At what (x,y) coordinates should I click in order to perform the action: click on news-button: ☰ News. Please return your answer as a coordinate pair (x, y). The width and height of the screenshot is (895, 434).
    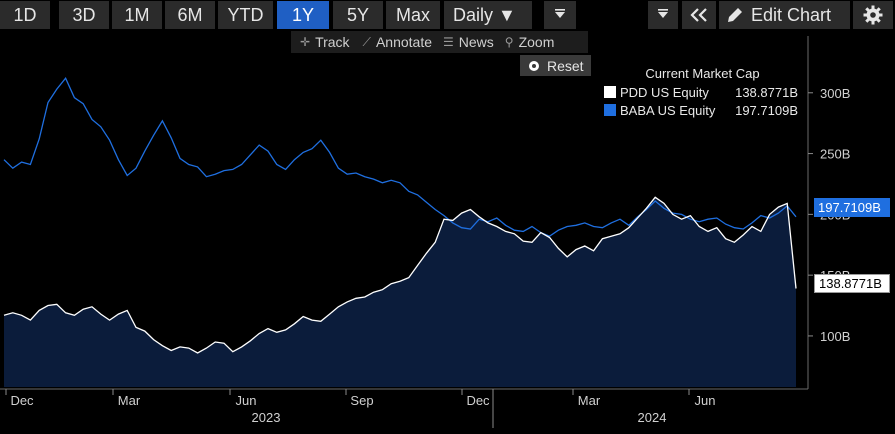
    Looking at the image, I should click on (468, 42).